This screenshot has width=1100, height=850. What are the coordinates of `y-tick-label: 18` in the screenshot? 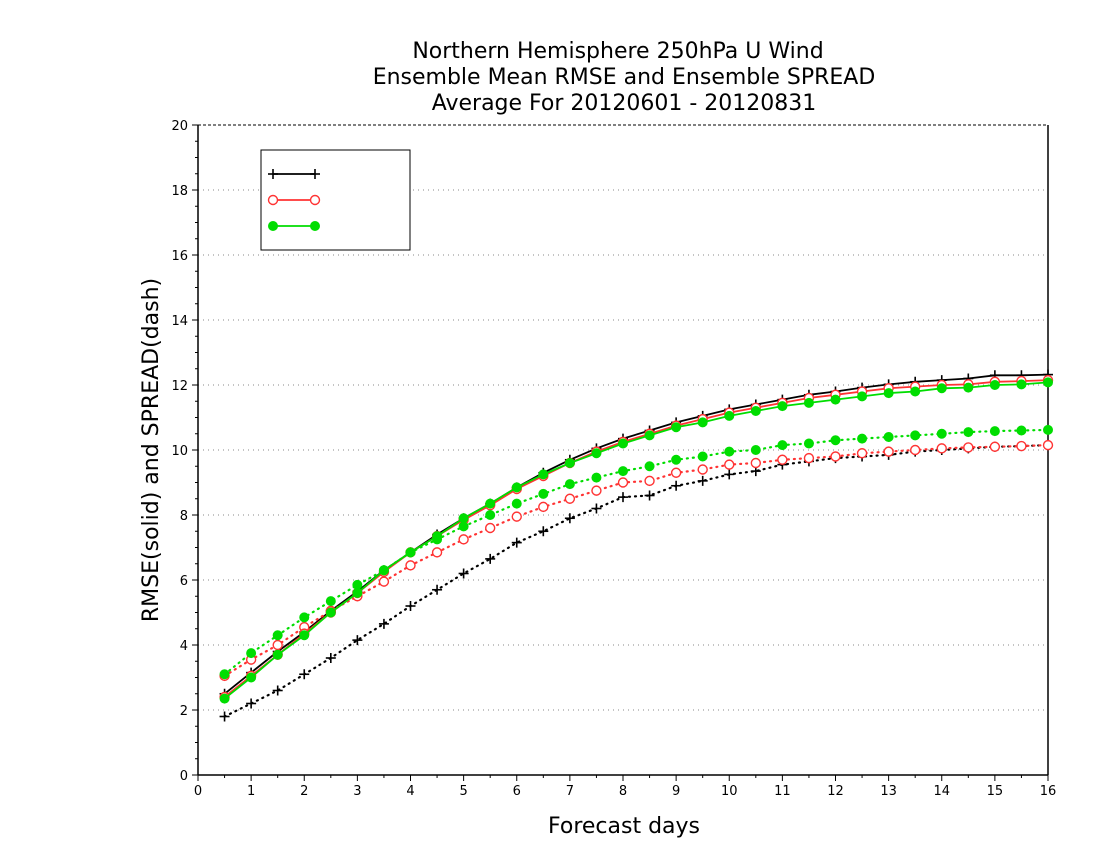 It's located at (179, 191).